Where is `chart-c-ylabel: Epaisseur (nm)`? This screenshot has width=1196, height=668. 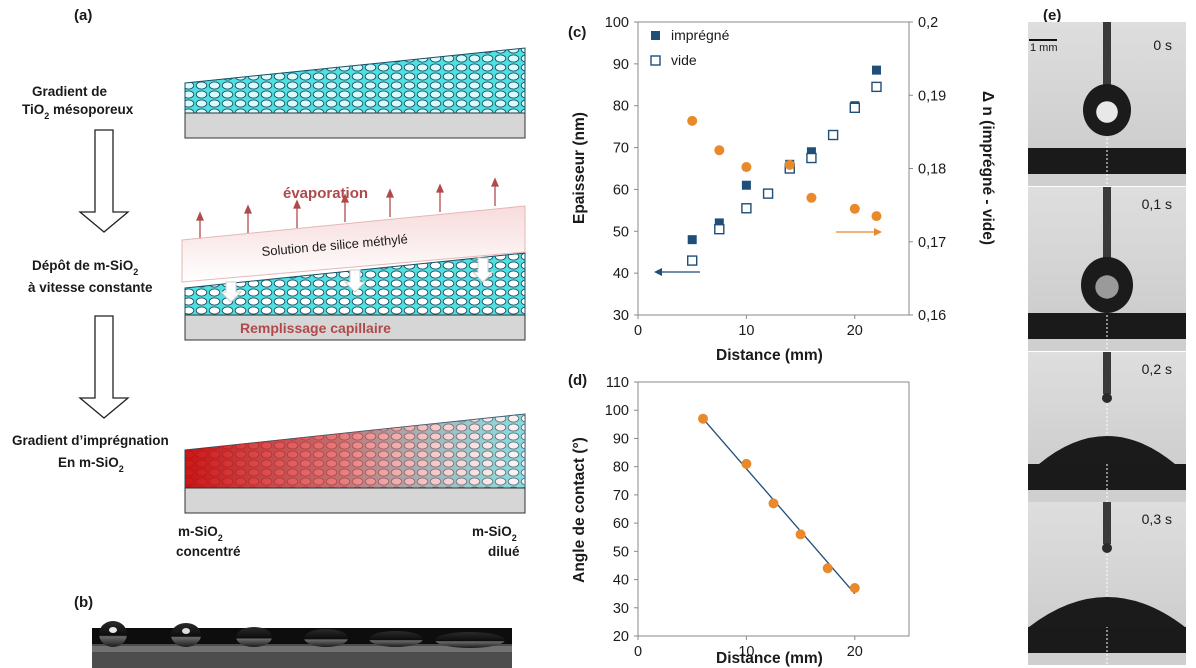 chart-c-ylabel: Epaisseur (nm) is located at coordinates (579, 168).